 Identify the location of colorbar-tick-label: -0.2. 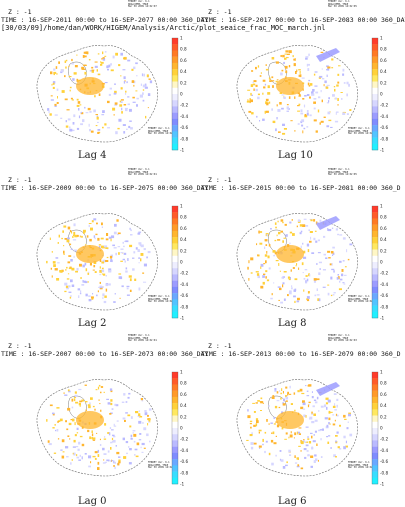
(184, 105).